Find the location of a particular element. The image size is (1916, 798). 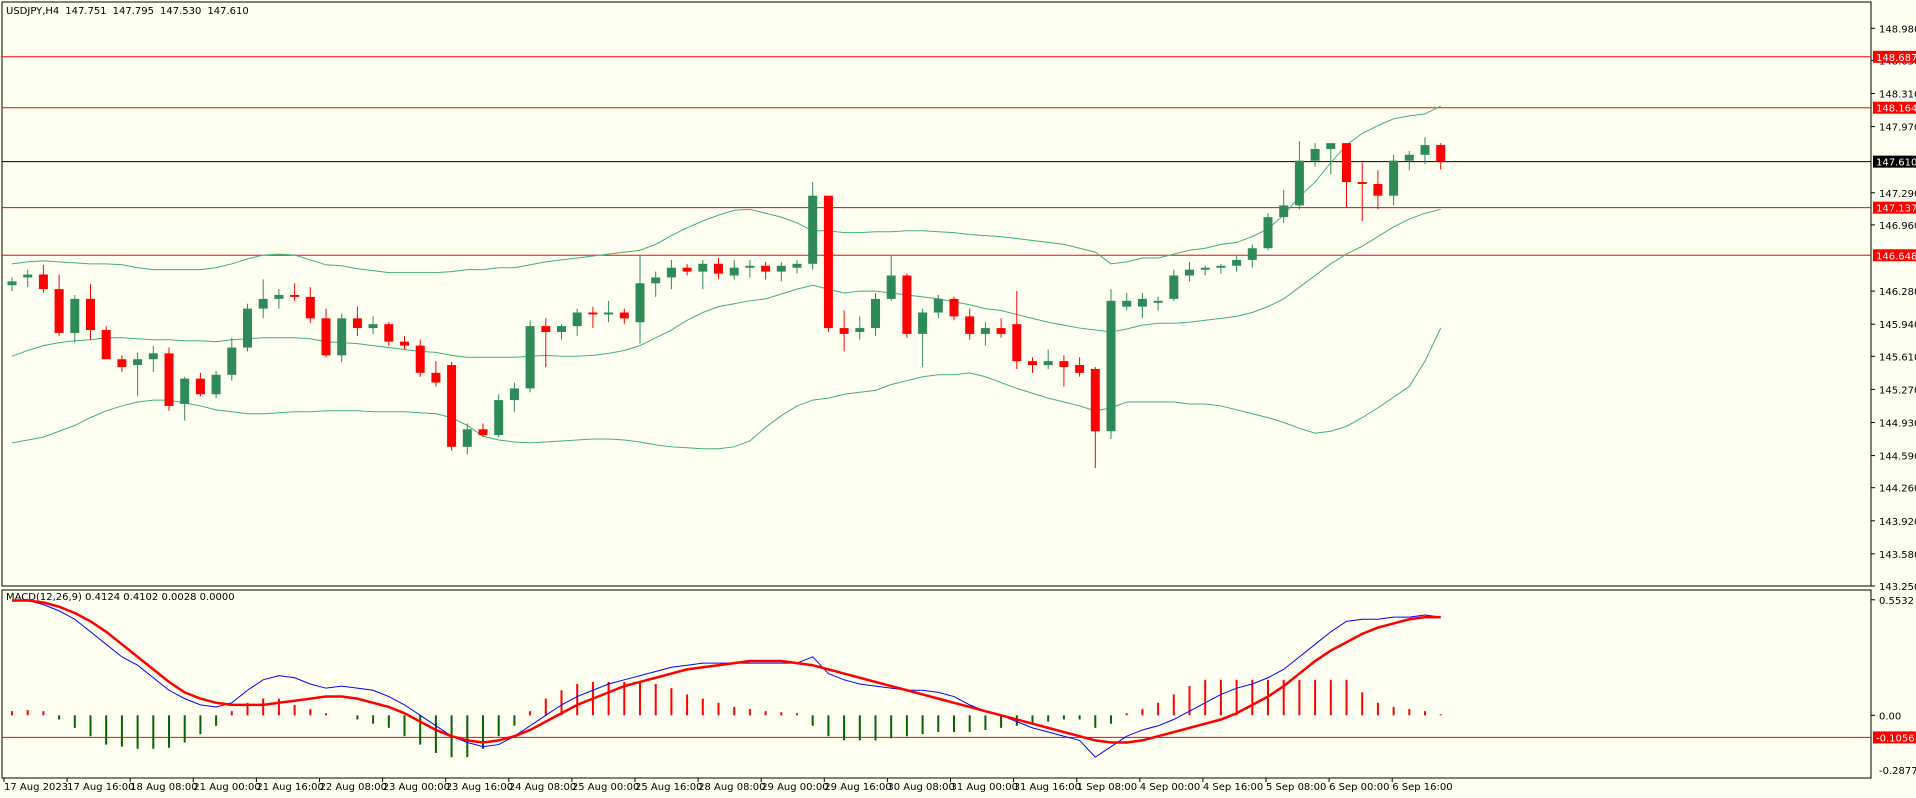

macd-tick-label: 0.5532 is located at coordinates (1896, 601).